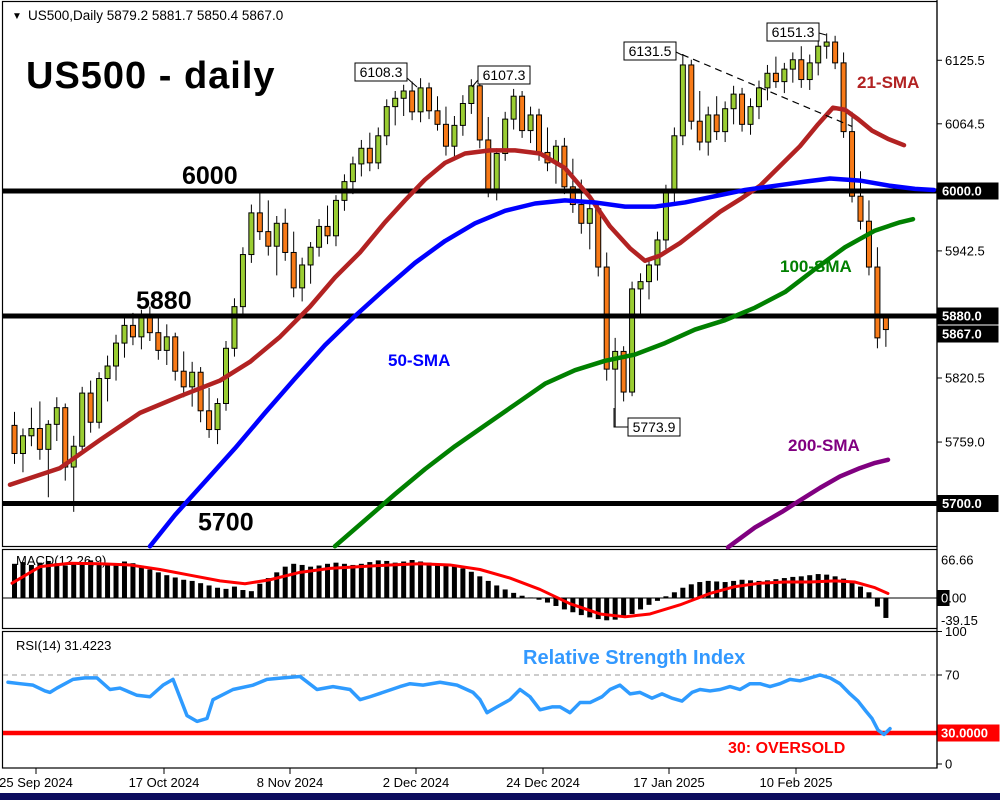 This screenshot has height=800, width=1000. What do you see at coordinates (793, 32) in the screenshot?
I see `callout-box` at bounding box center [793, 32].